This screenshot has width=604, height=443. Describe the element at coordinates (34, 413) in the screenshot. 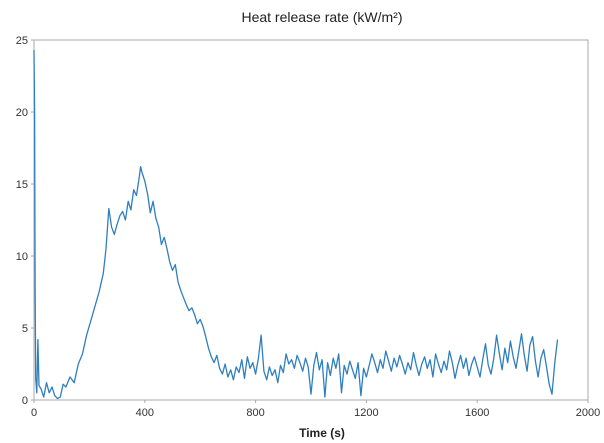

I see `x-tick-label: 0` at that location.